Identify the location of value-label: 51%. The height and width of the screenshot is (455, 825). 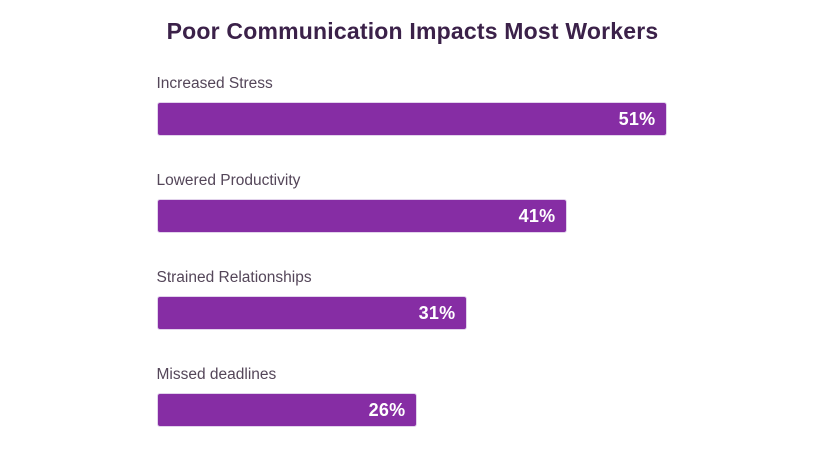
(637, 118).